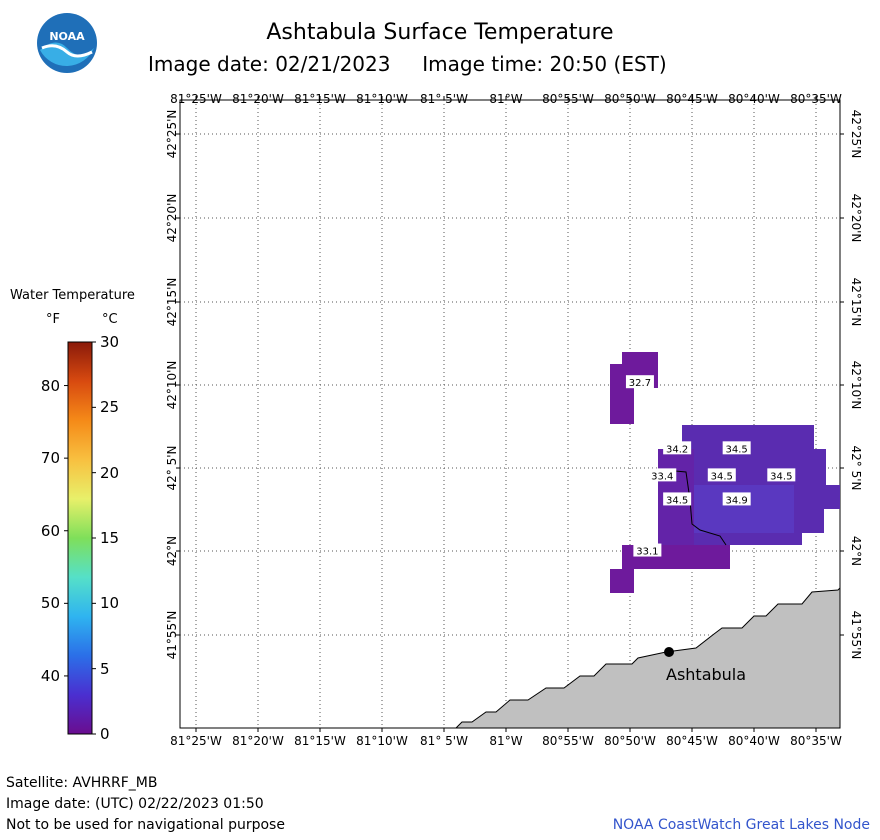  Describe the element at coordinates (110, 407) in the screenshot. I see `legend-tick-c: 25` at that location.